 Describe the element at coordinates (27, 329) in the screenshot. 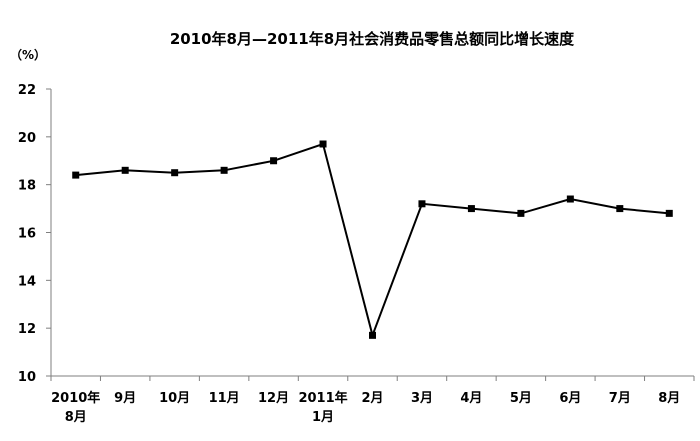

I see `y-tick-label: 12` at that location.